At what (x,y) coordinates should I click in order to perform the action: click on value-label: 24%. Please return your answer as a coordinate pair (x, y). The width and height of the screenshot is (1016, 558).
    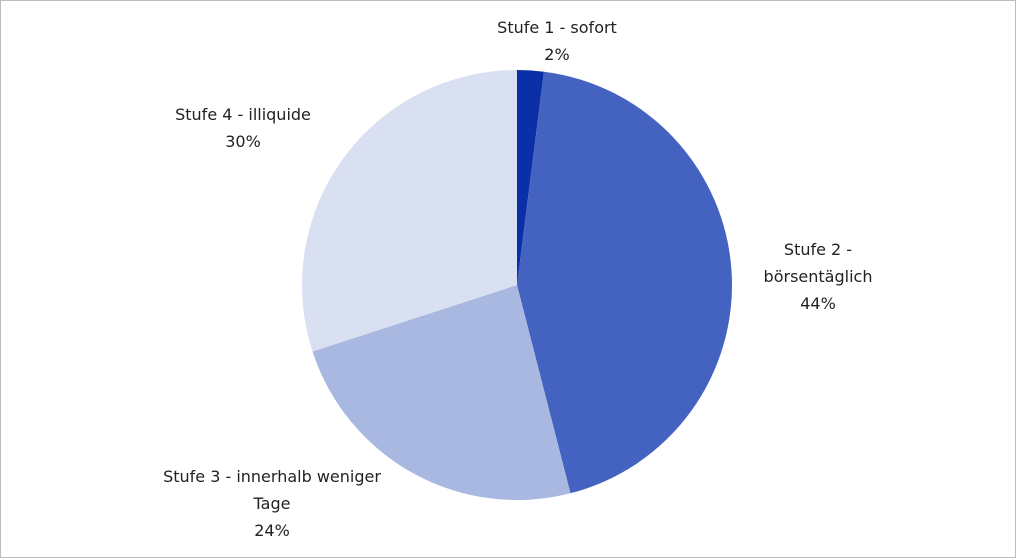
    Looking at the image, I should click on (272, 530).